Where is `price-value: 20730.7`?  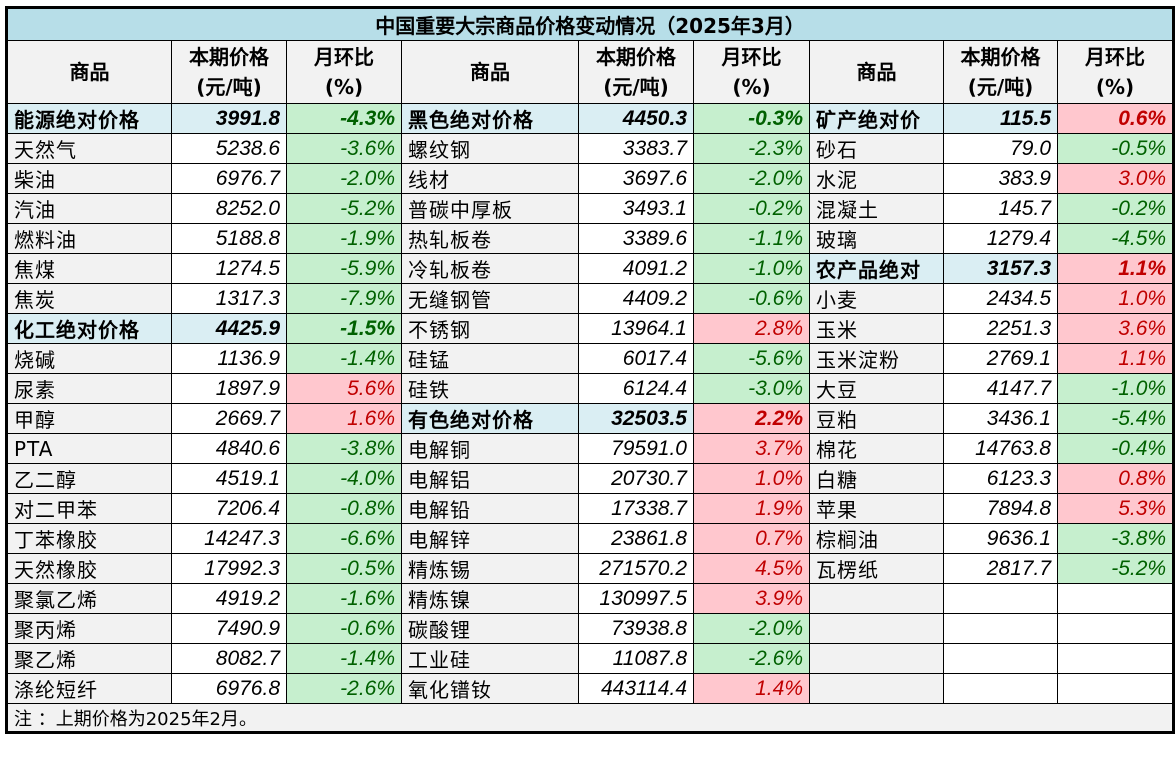
price-value: 20730.7 is located at coordinates (636, 478).